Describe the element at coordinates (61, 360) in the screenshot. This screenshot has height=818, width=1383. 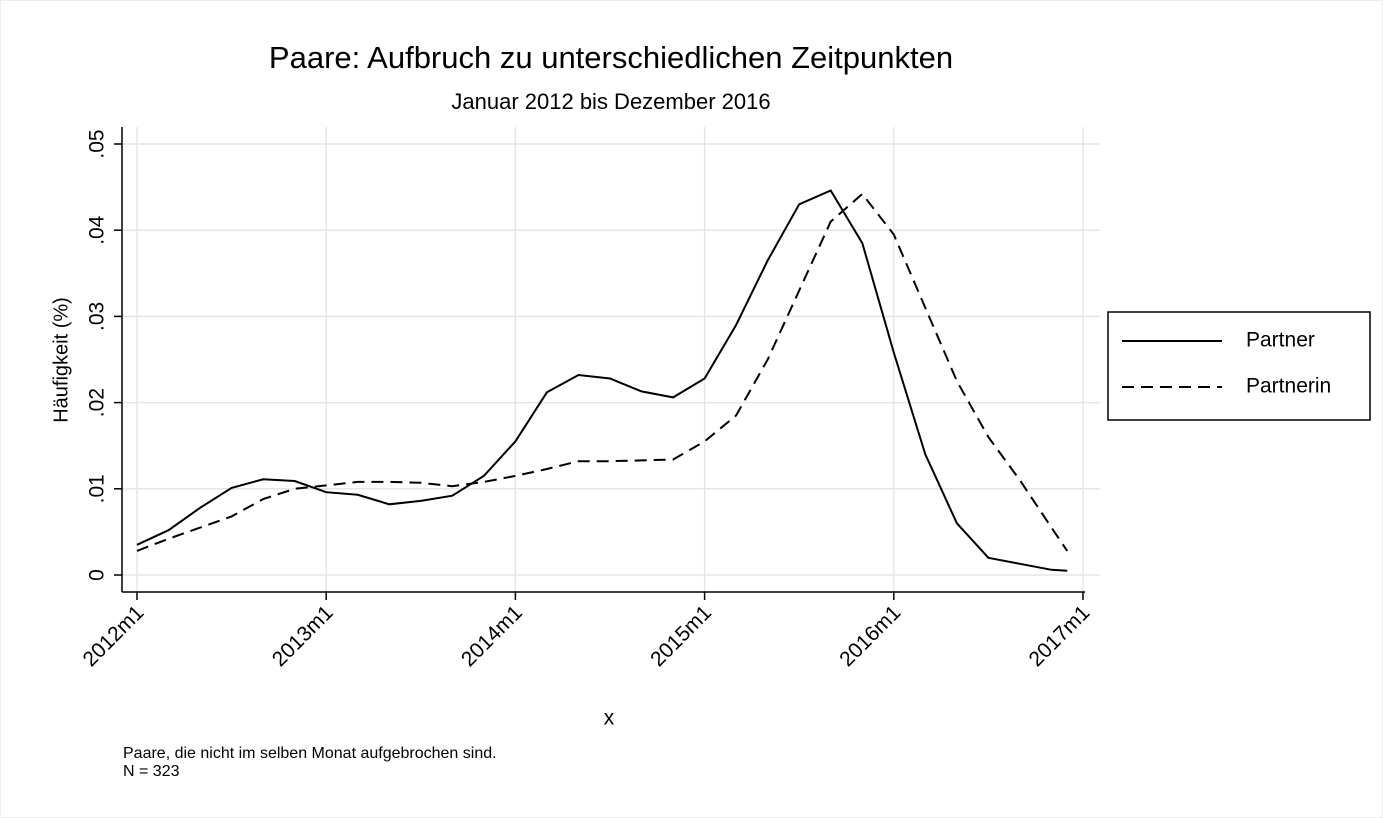
I see `y-axis-label: Häufigkeit (%)` at that location.